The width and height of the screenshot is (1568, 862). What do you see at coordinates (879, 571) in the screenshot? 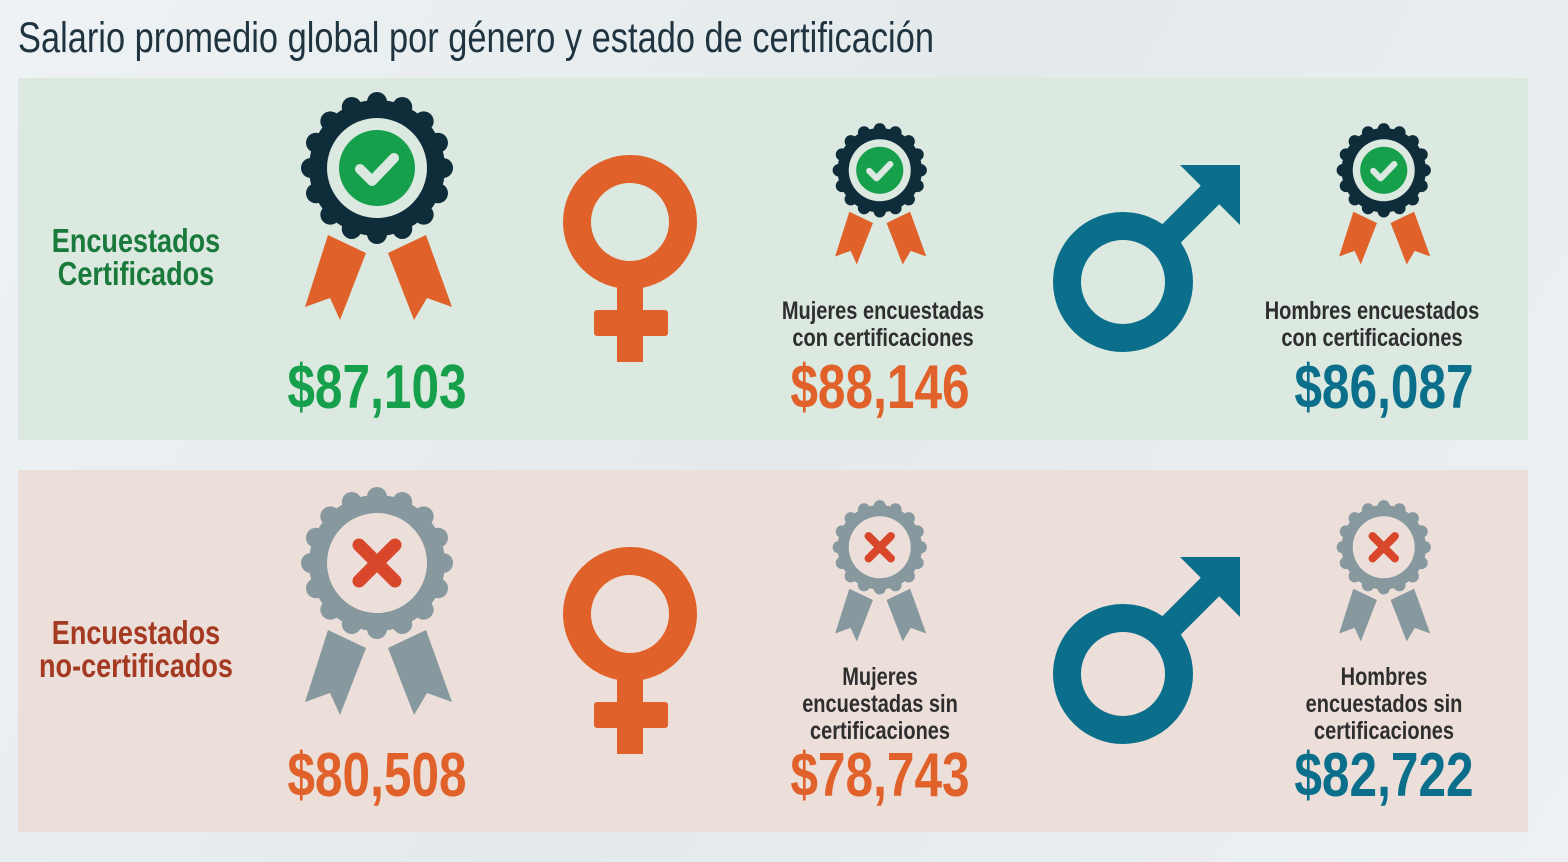
I see `women-non-certified-badge-icon` at bounding box center [879, 571].